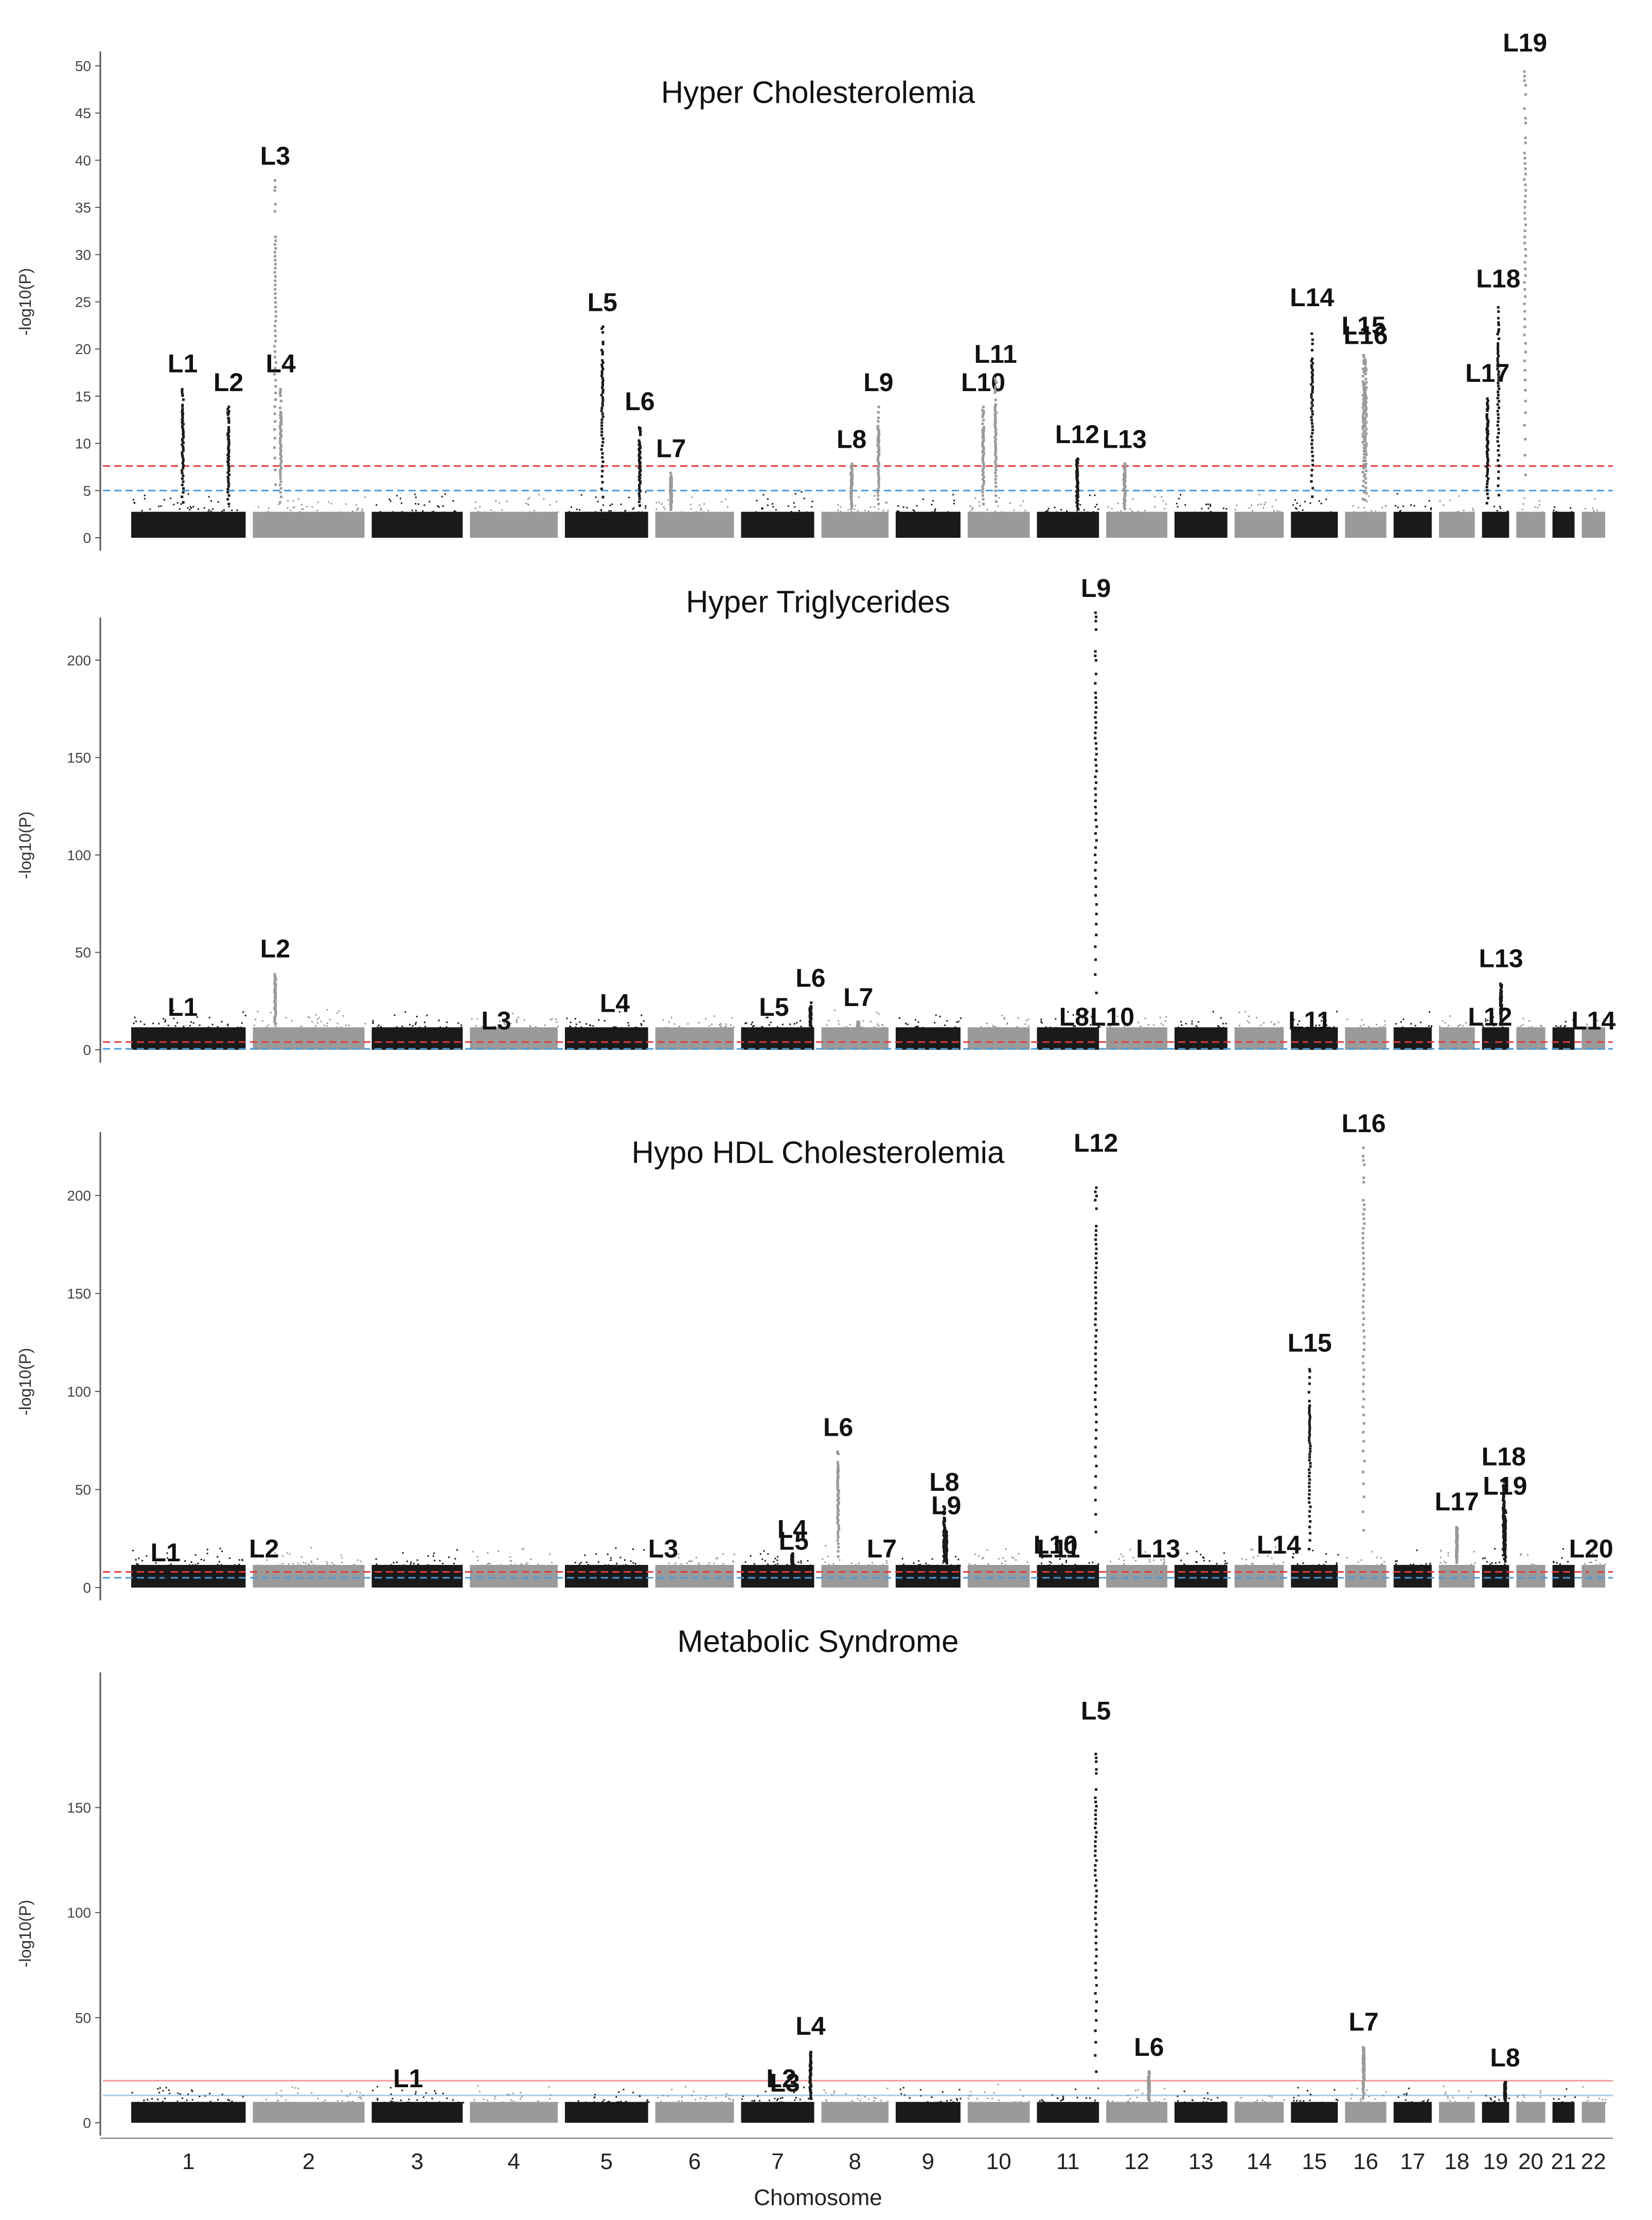 The width and height of the screenshot is (1652, 2220). I want to click on locus-label-L7: L7, so click(671, 448).